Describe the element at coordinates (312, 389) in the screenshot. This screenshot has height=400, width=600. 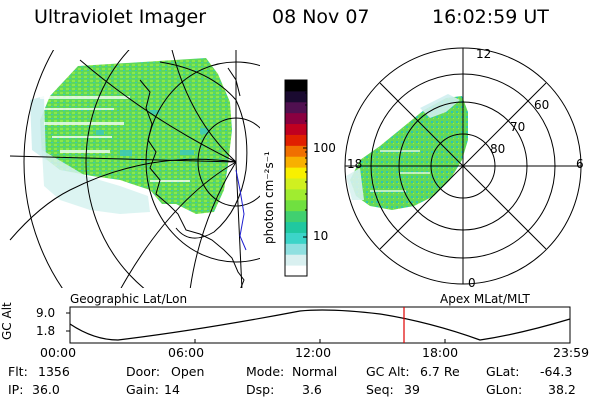
I see `dsp-value: 3.6` at that location.